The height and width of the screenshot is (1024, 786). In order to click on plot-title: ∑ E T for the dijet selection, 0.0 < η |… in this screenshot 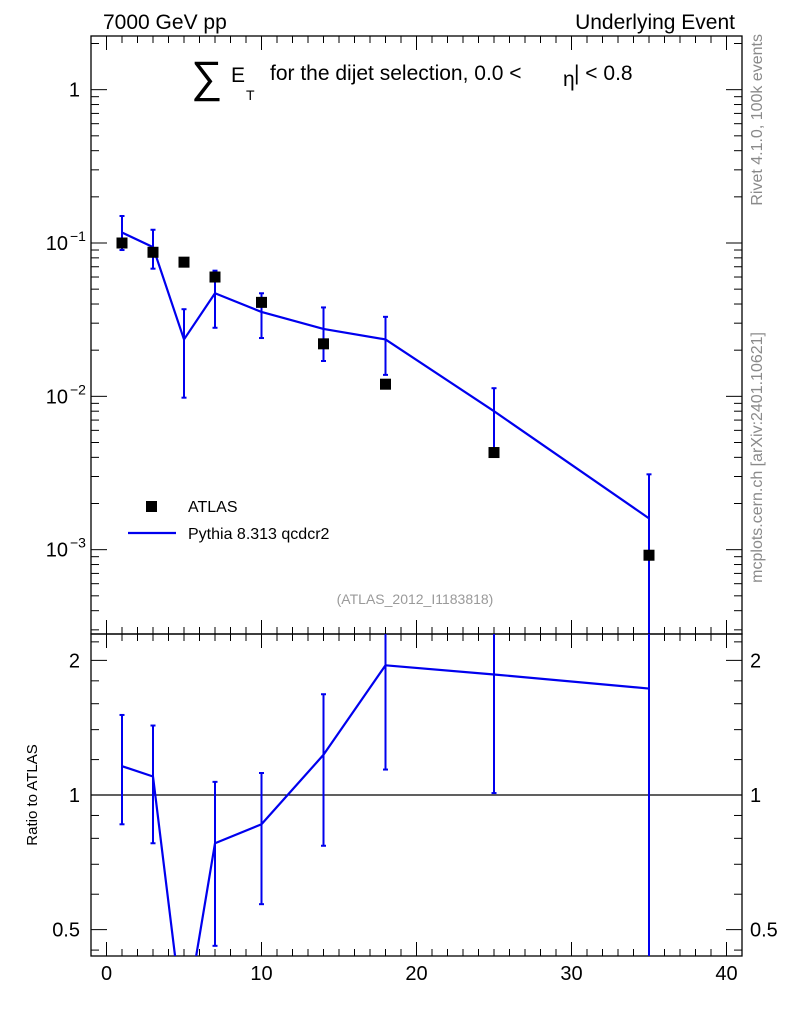, I will do `click(412, 78)`.